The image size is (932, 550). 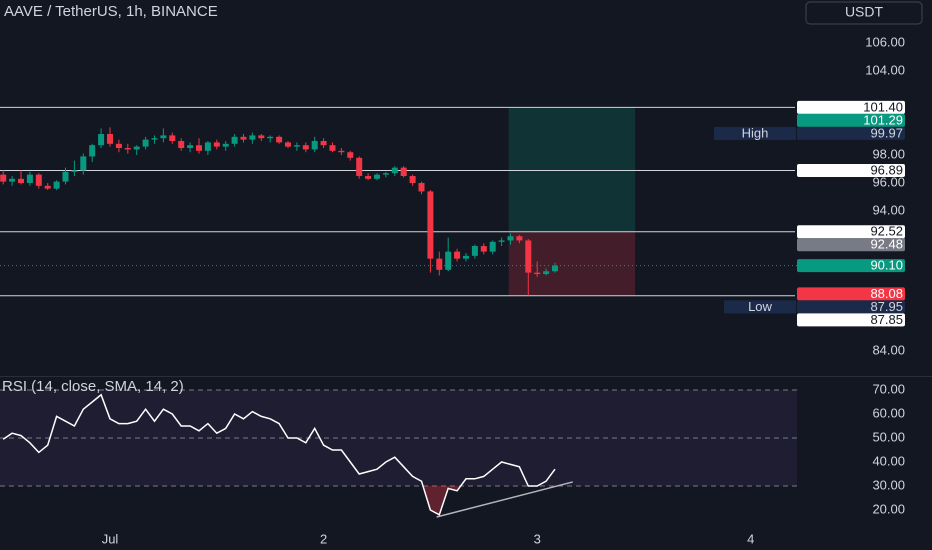 I want to click on currency-button, so click(x=864, y=13).